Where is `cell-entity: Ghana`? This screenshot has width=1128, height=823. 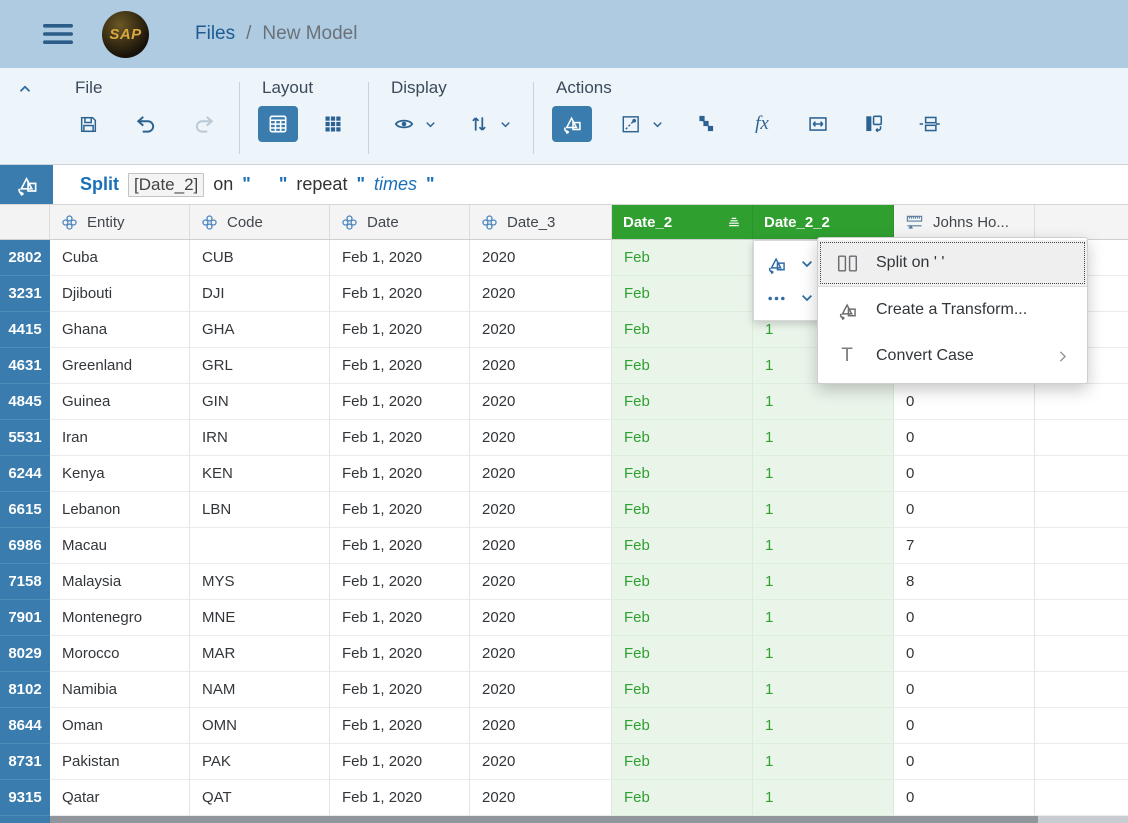
cell-entity: Ghana is located at coordinates (120, 330).